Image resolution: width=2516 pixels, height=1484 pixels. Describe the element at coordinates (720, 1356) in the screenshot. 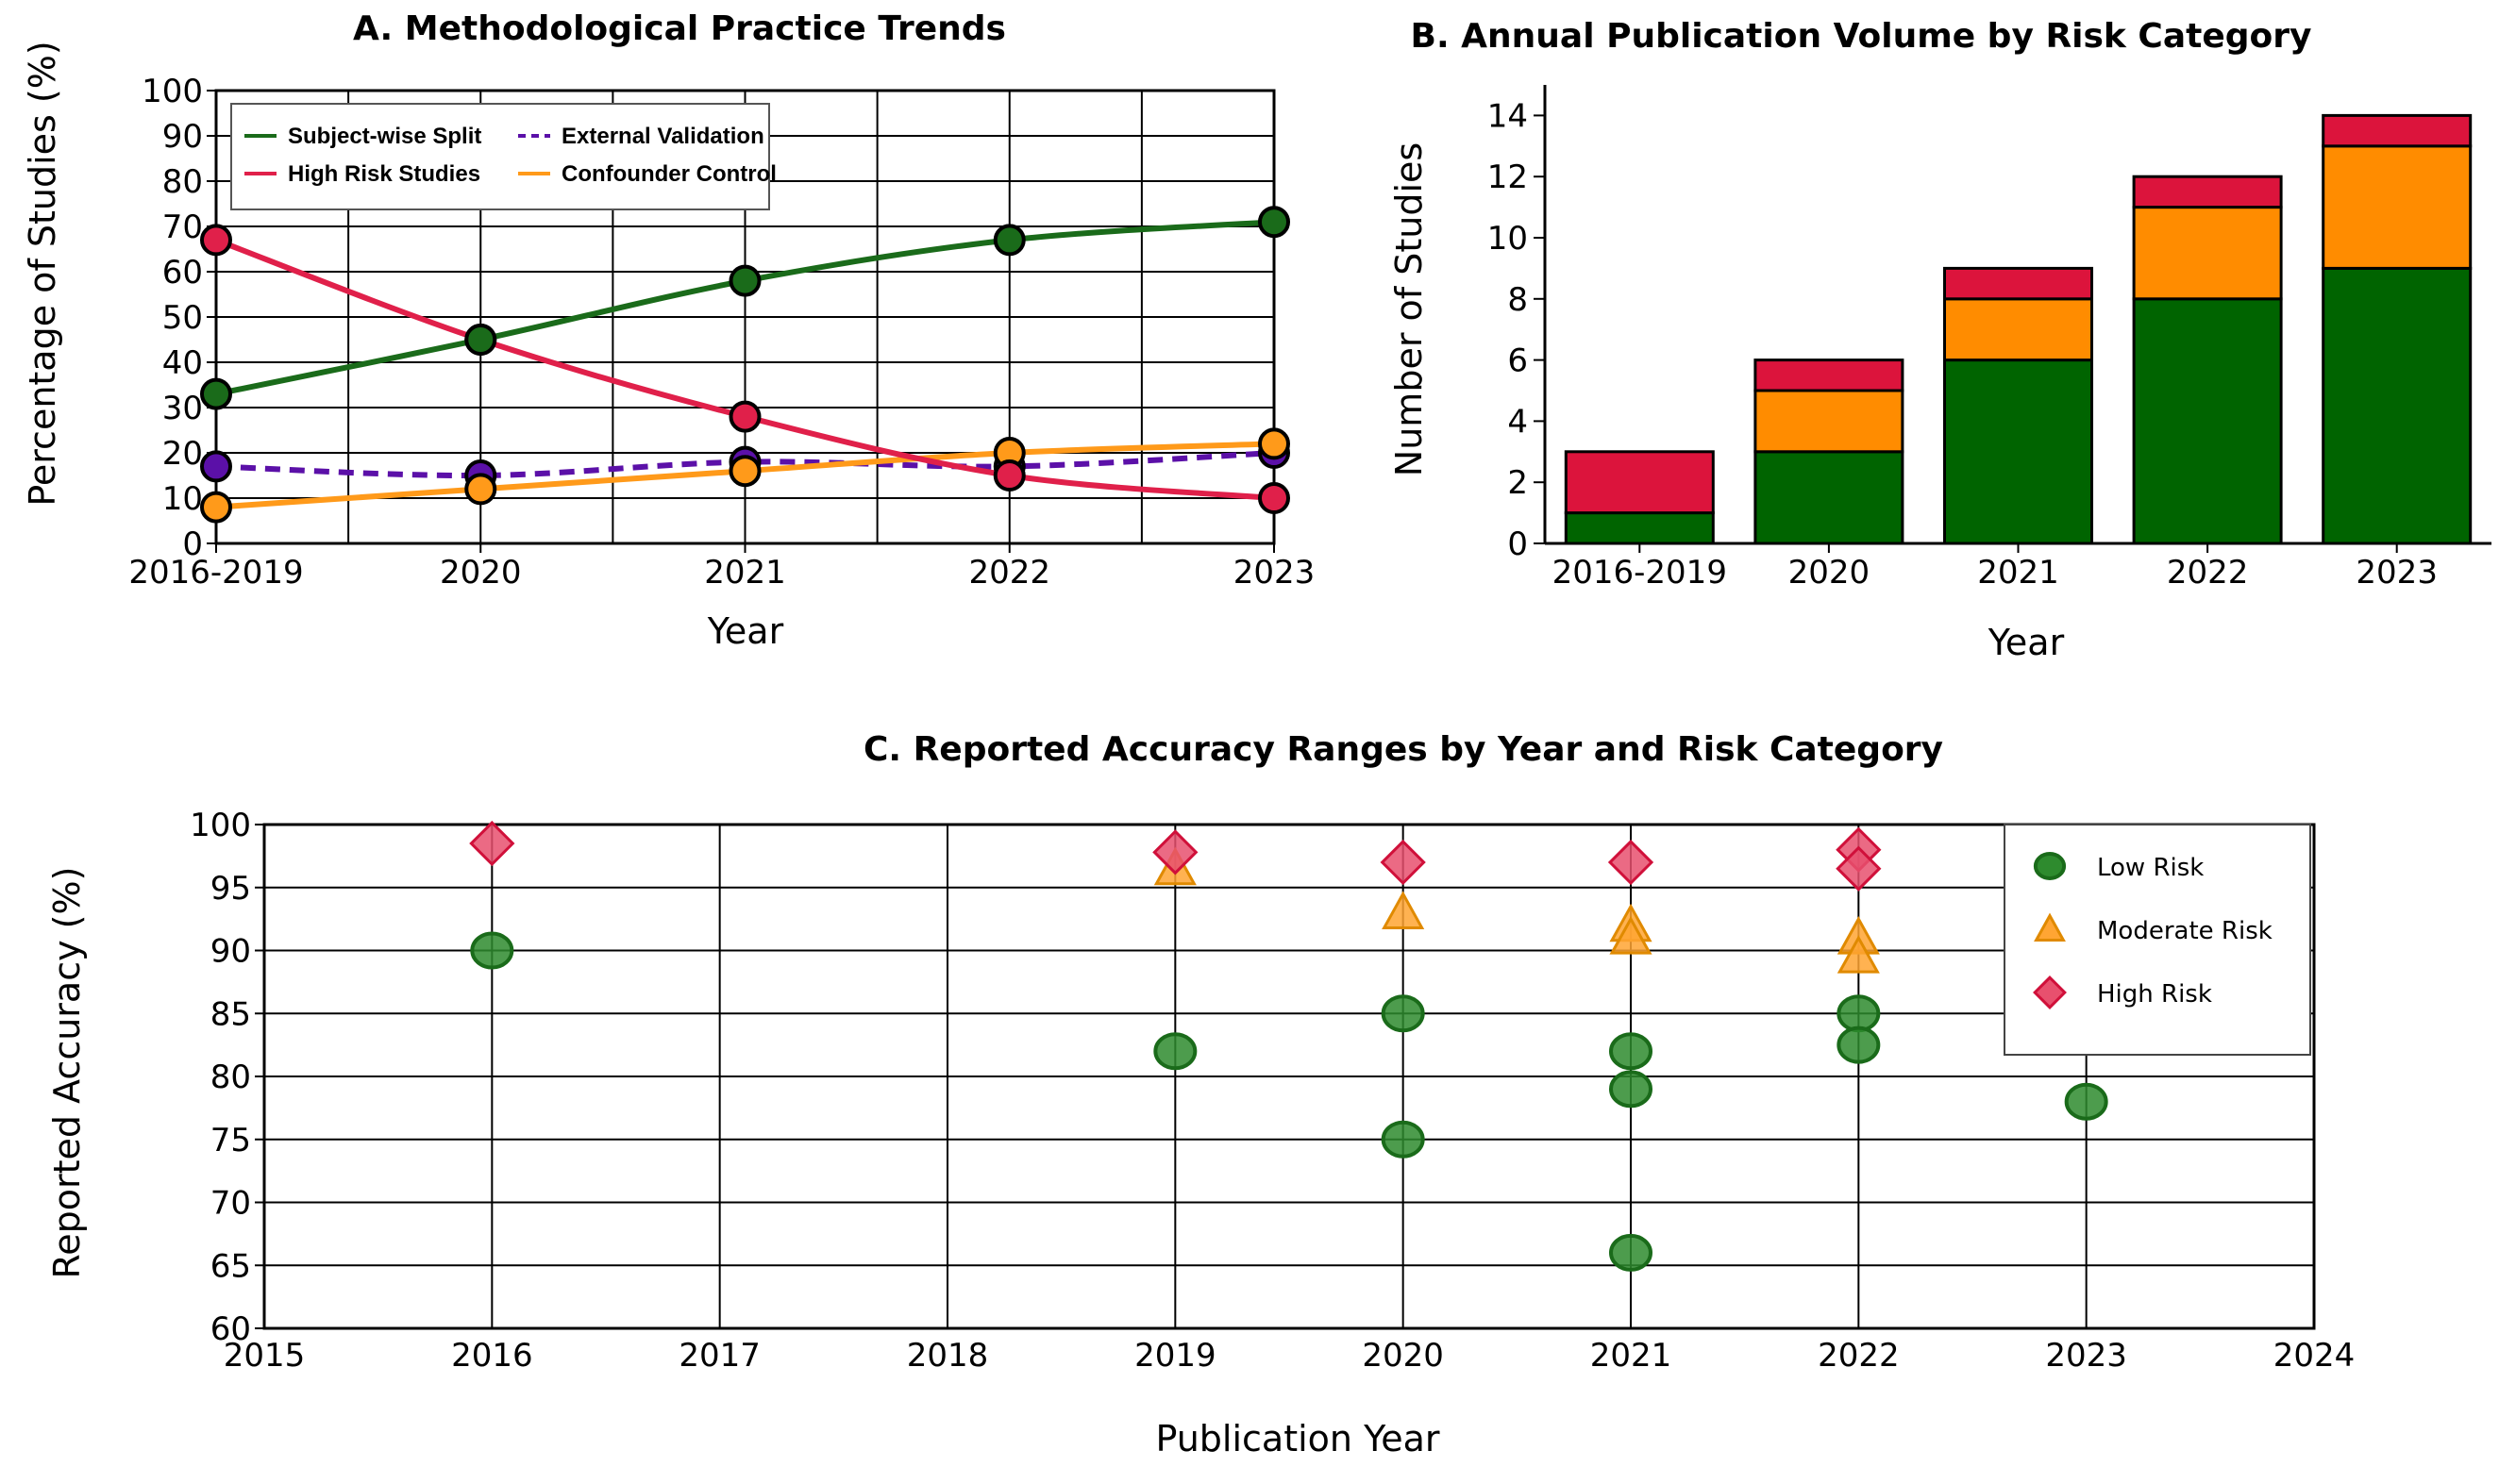

I see `panel-c-xtick-label: 2017` at that location.